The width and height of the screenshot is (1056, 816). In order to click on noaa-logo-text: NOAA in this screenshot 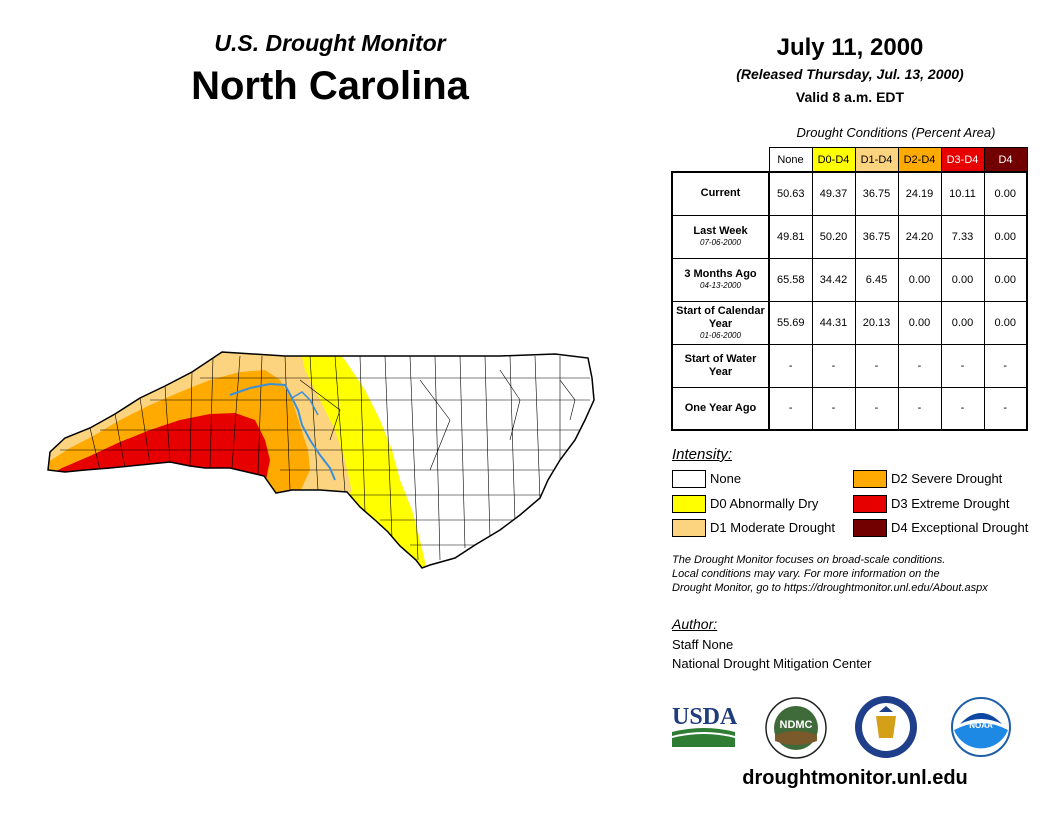, I will do `click(981, 725)`.